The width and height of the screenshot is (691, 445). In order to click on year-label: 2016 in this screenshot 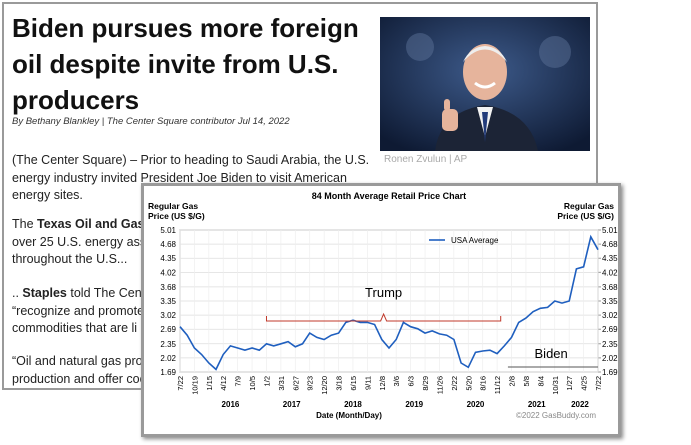, I will do `click(231, 404)`.